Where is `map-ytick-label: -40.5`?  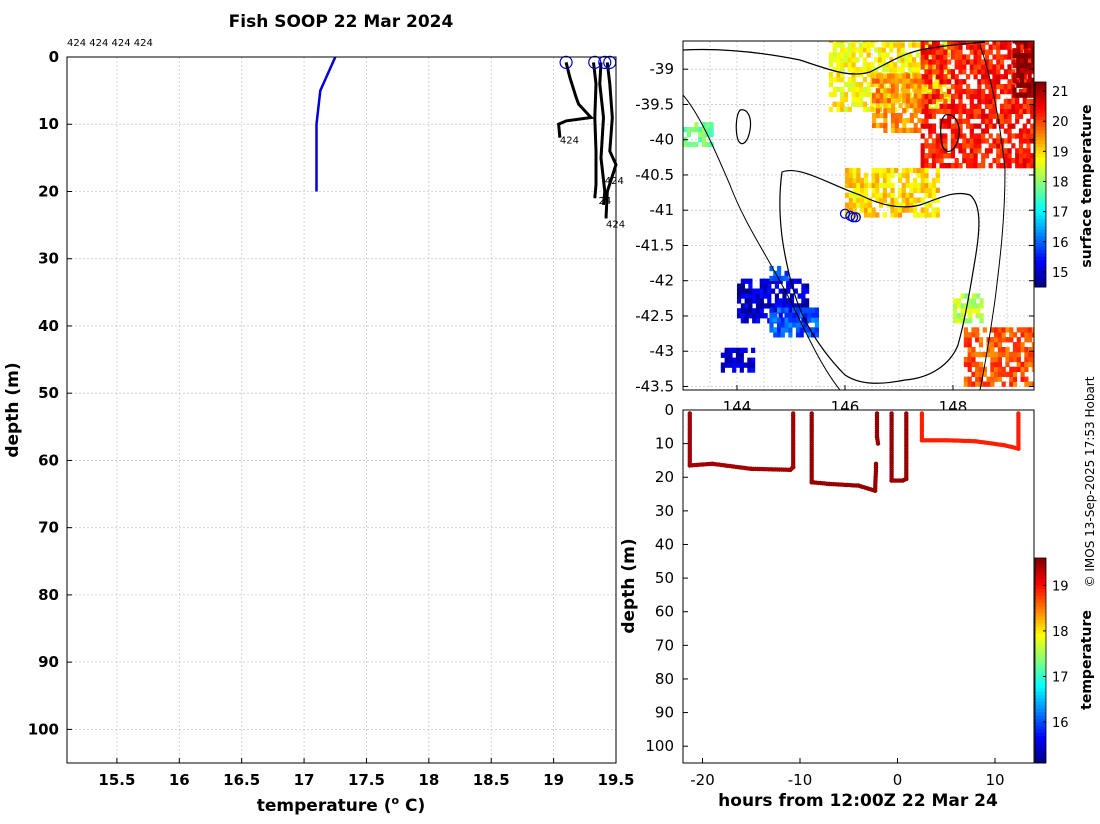 map-ytick-label: -40.5 is located at coordinates (654, 175).